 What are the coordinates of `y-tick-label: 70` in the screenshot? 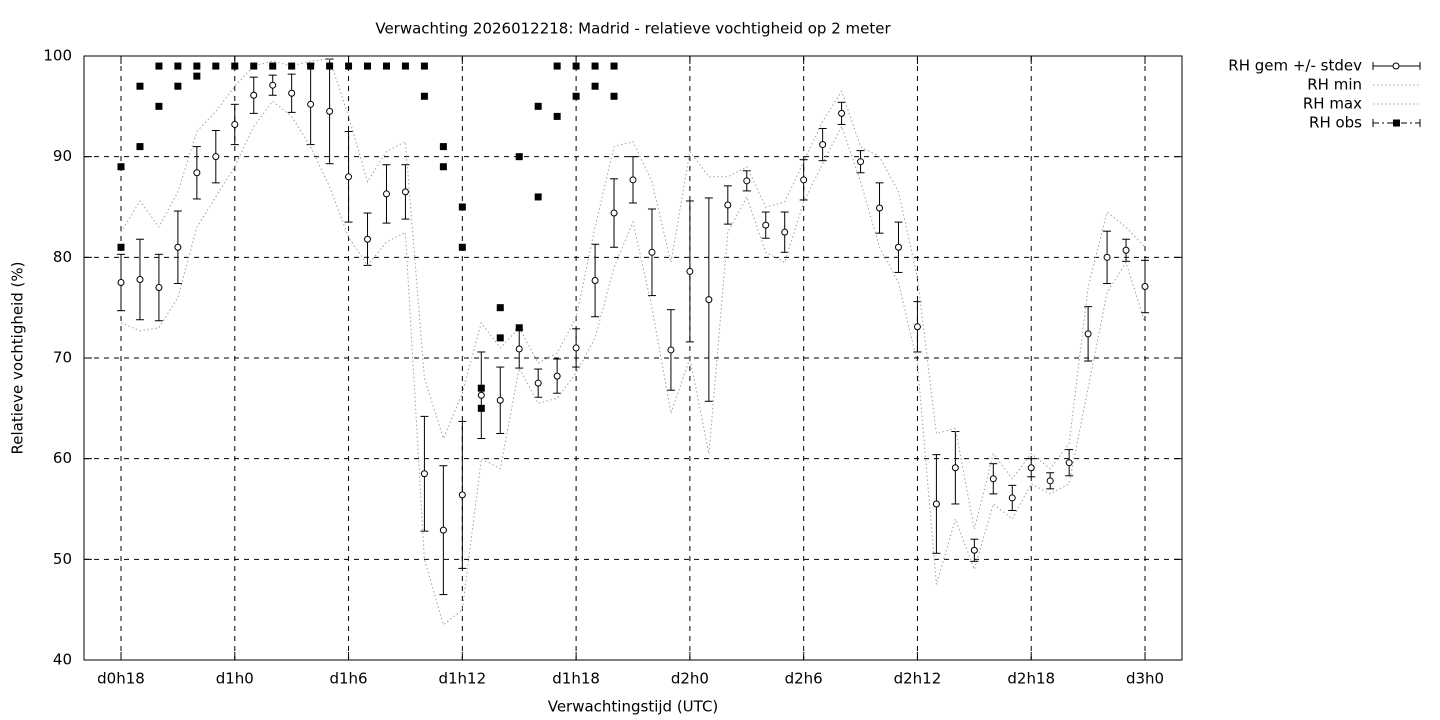 It's located at (62, 358).